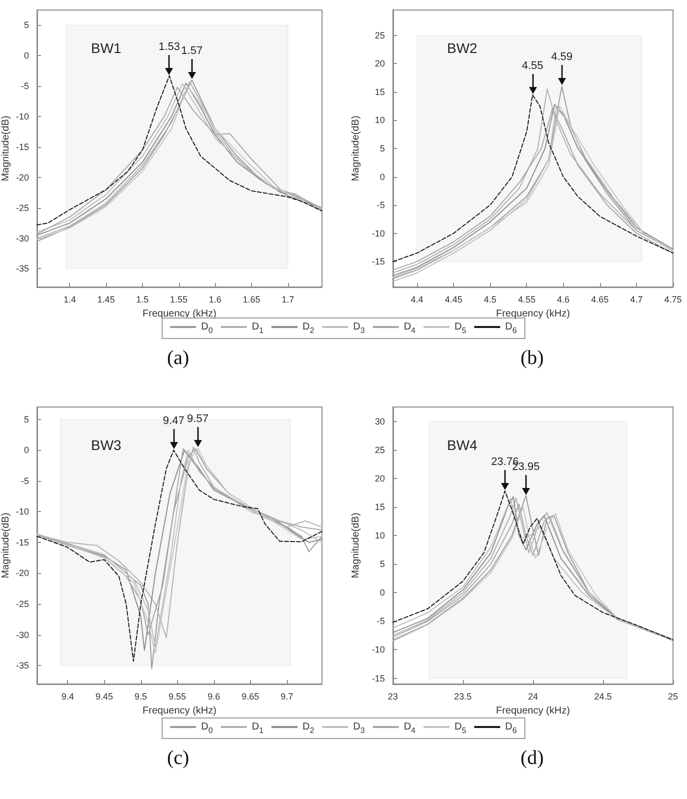 The image size is (687, 799). Describe the element at coordinates (527, 299) in the screenshot. I see `x-tick-label: 4.55` at that location.